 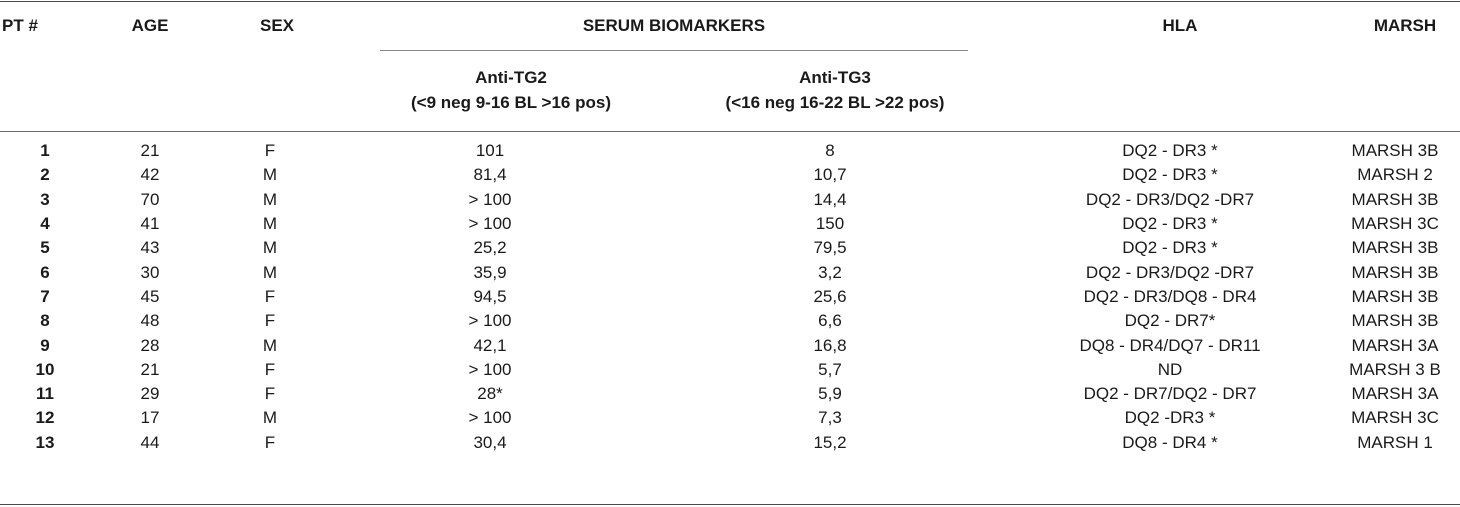 I want to click on cell-pt: 6, so click(x=45, y=272).